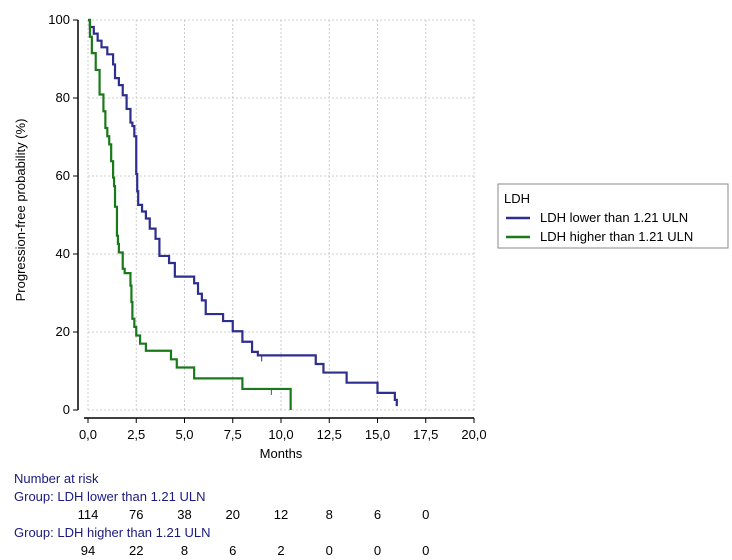 The height and width of the screenshot is (560, 732). I want to click on risk-value: 2, so click(281, 550).